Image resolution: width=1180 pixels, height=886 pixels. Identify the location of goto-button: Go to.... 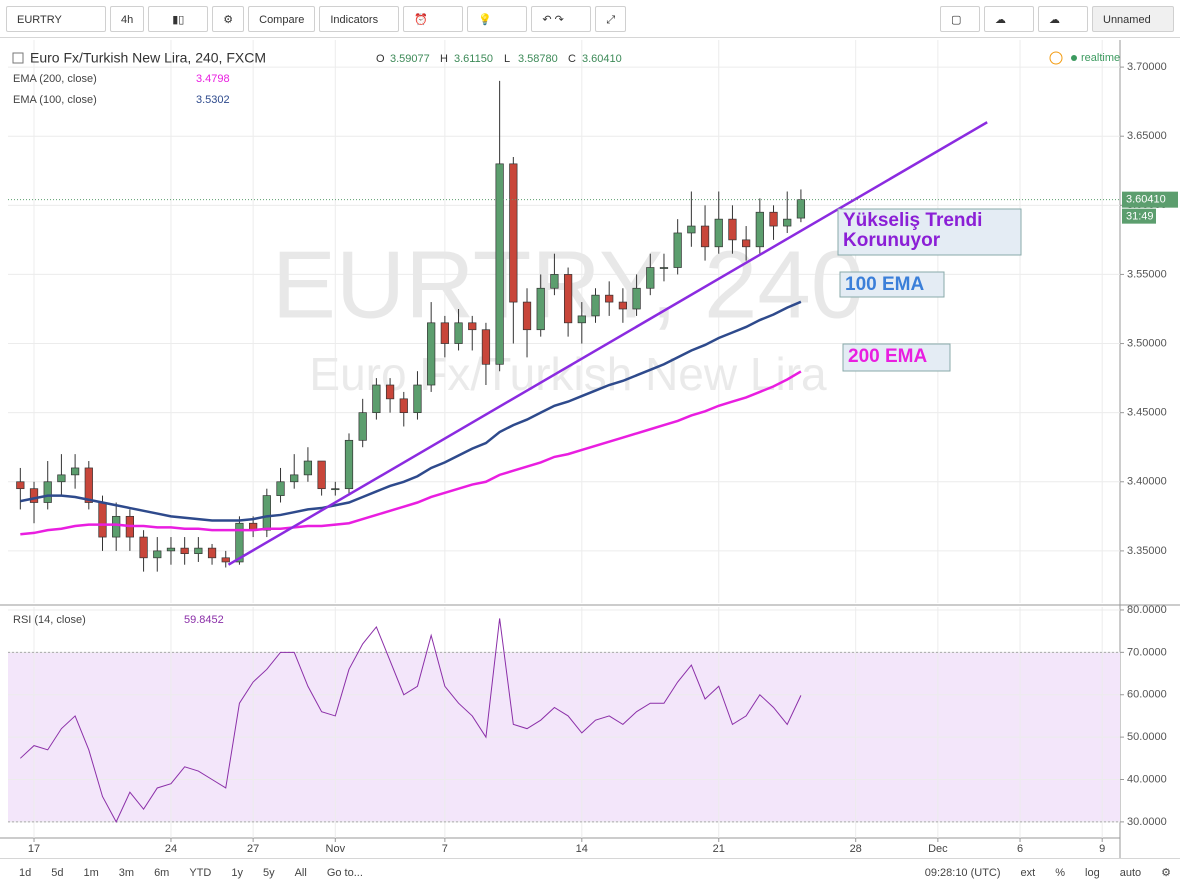
(344, 872).